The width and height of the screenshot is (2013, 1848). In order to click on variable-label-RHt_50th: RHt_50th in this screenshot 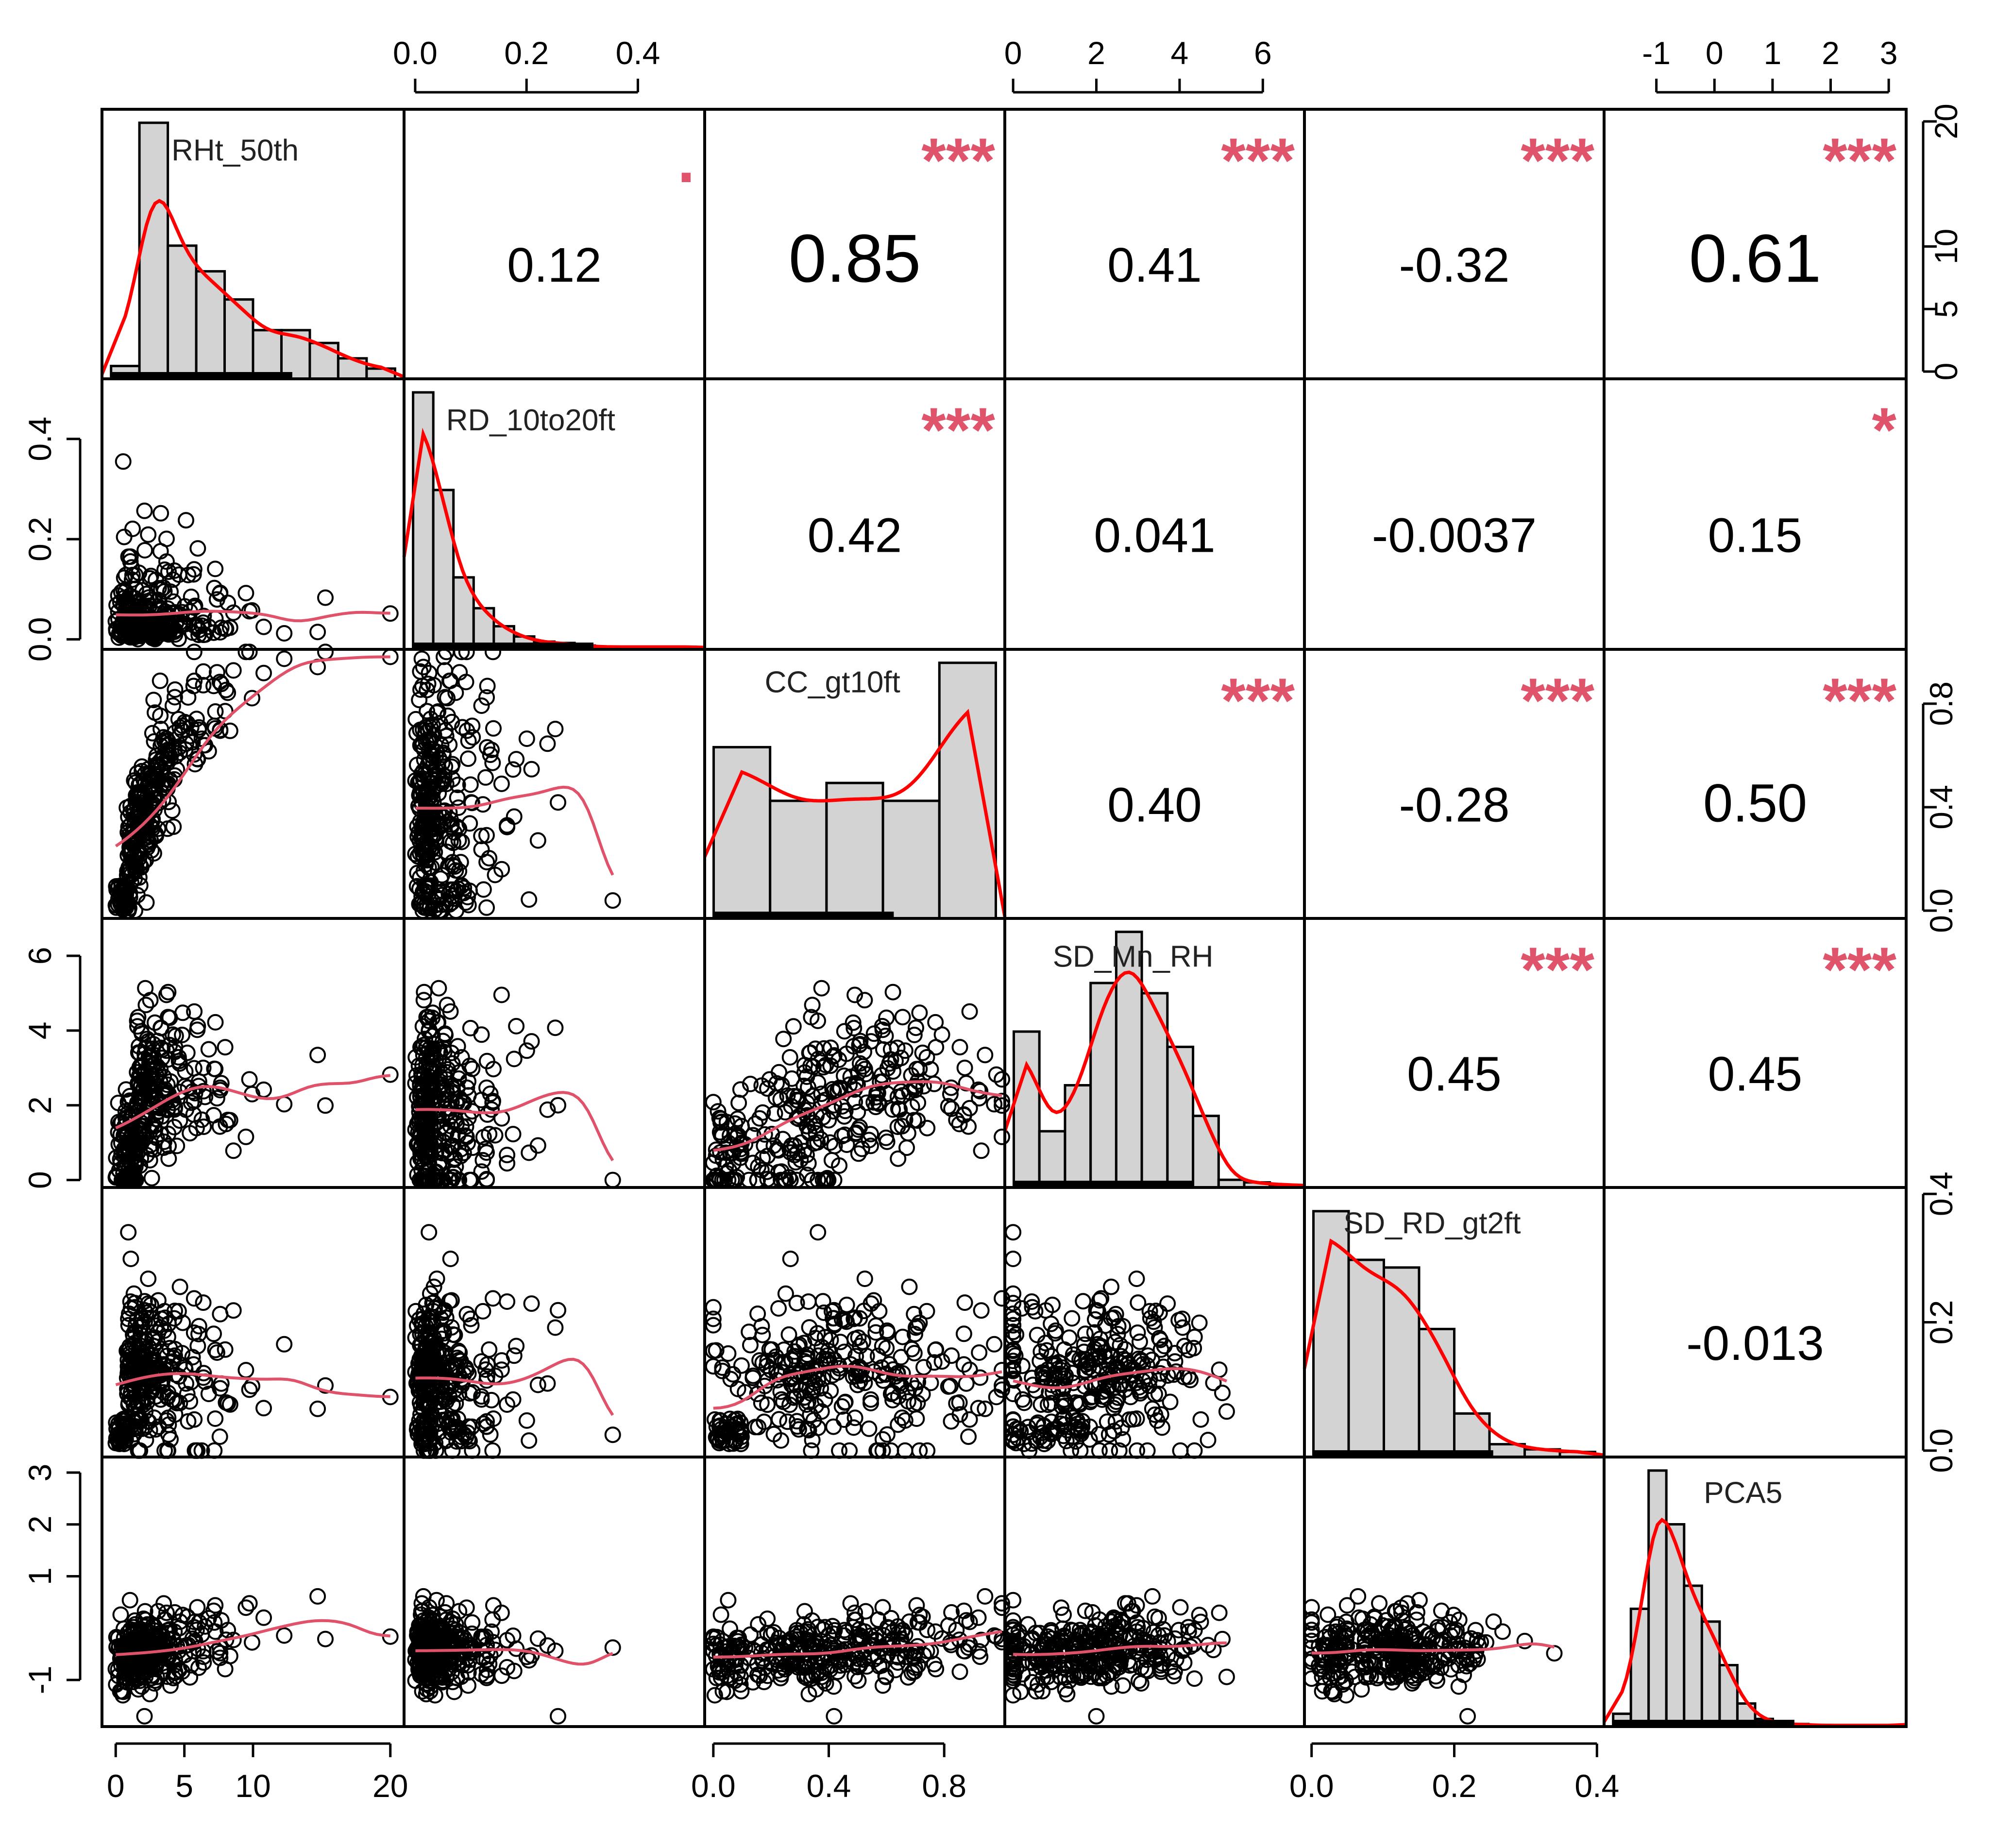, I will do `click(235, 150)`.